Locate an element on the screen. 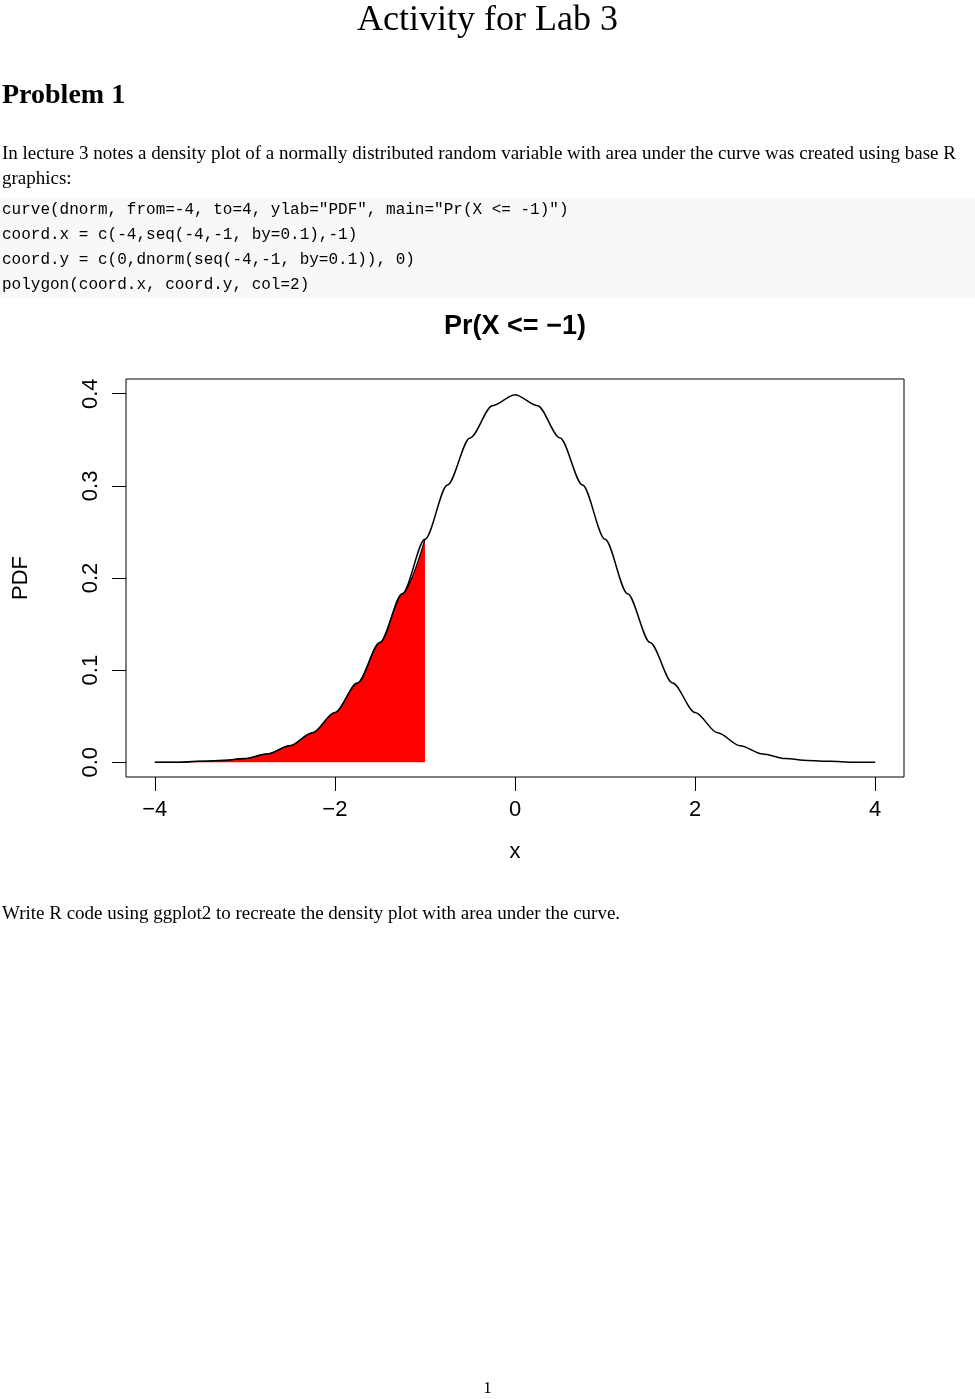 This screenshot has height=1399, width=975. x-axis-title: x is located at coordinates (515, 850).